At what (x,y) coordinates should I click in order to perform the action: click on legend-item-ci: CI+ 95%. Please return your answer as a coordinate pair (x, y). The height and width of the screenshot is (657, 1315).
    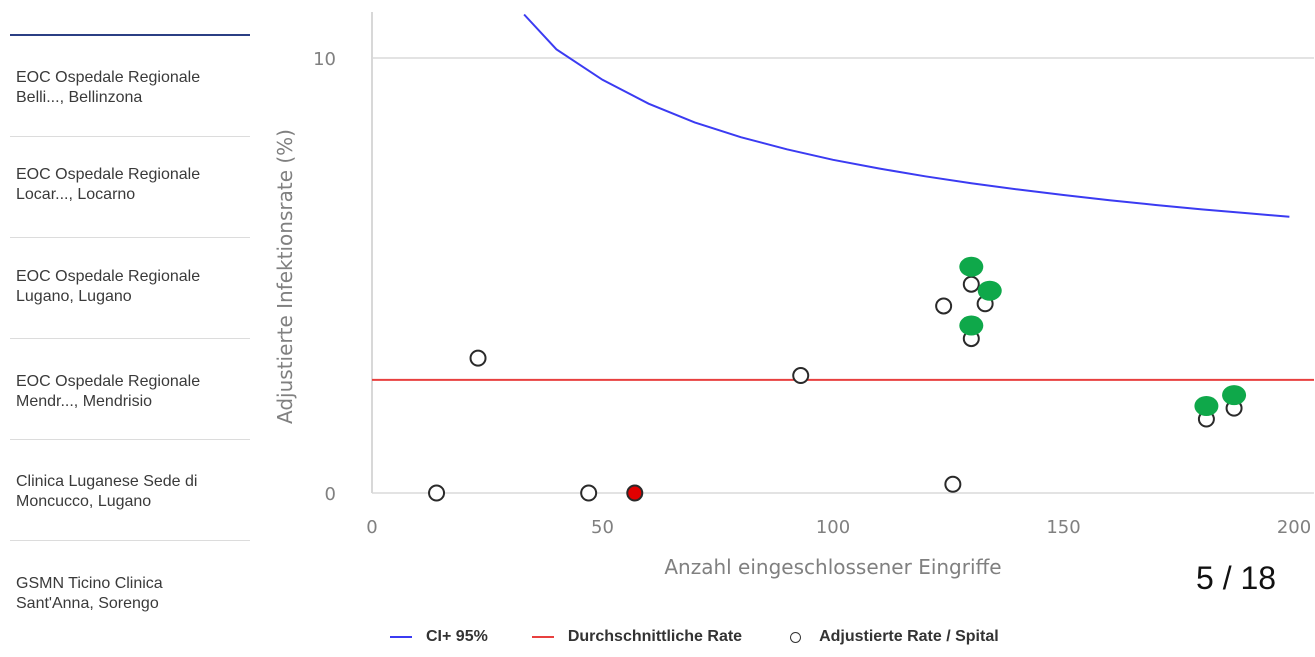
    Looking at the image, I should click on (439, 637).